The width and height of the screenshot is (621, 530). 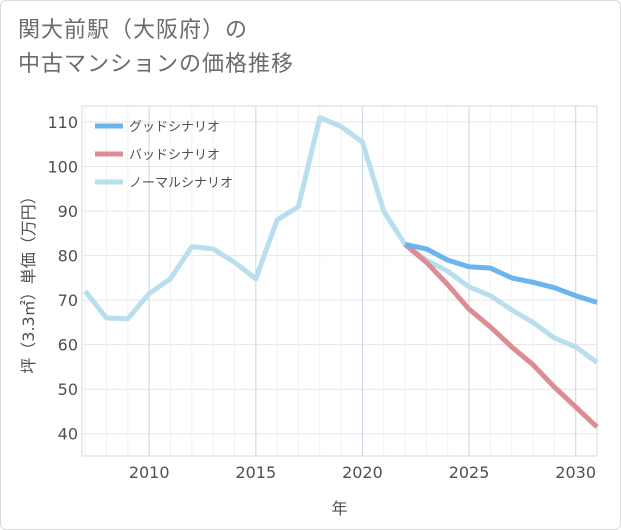 I want to click on y-tick-label: 80, so click(x=68, y=256).